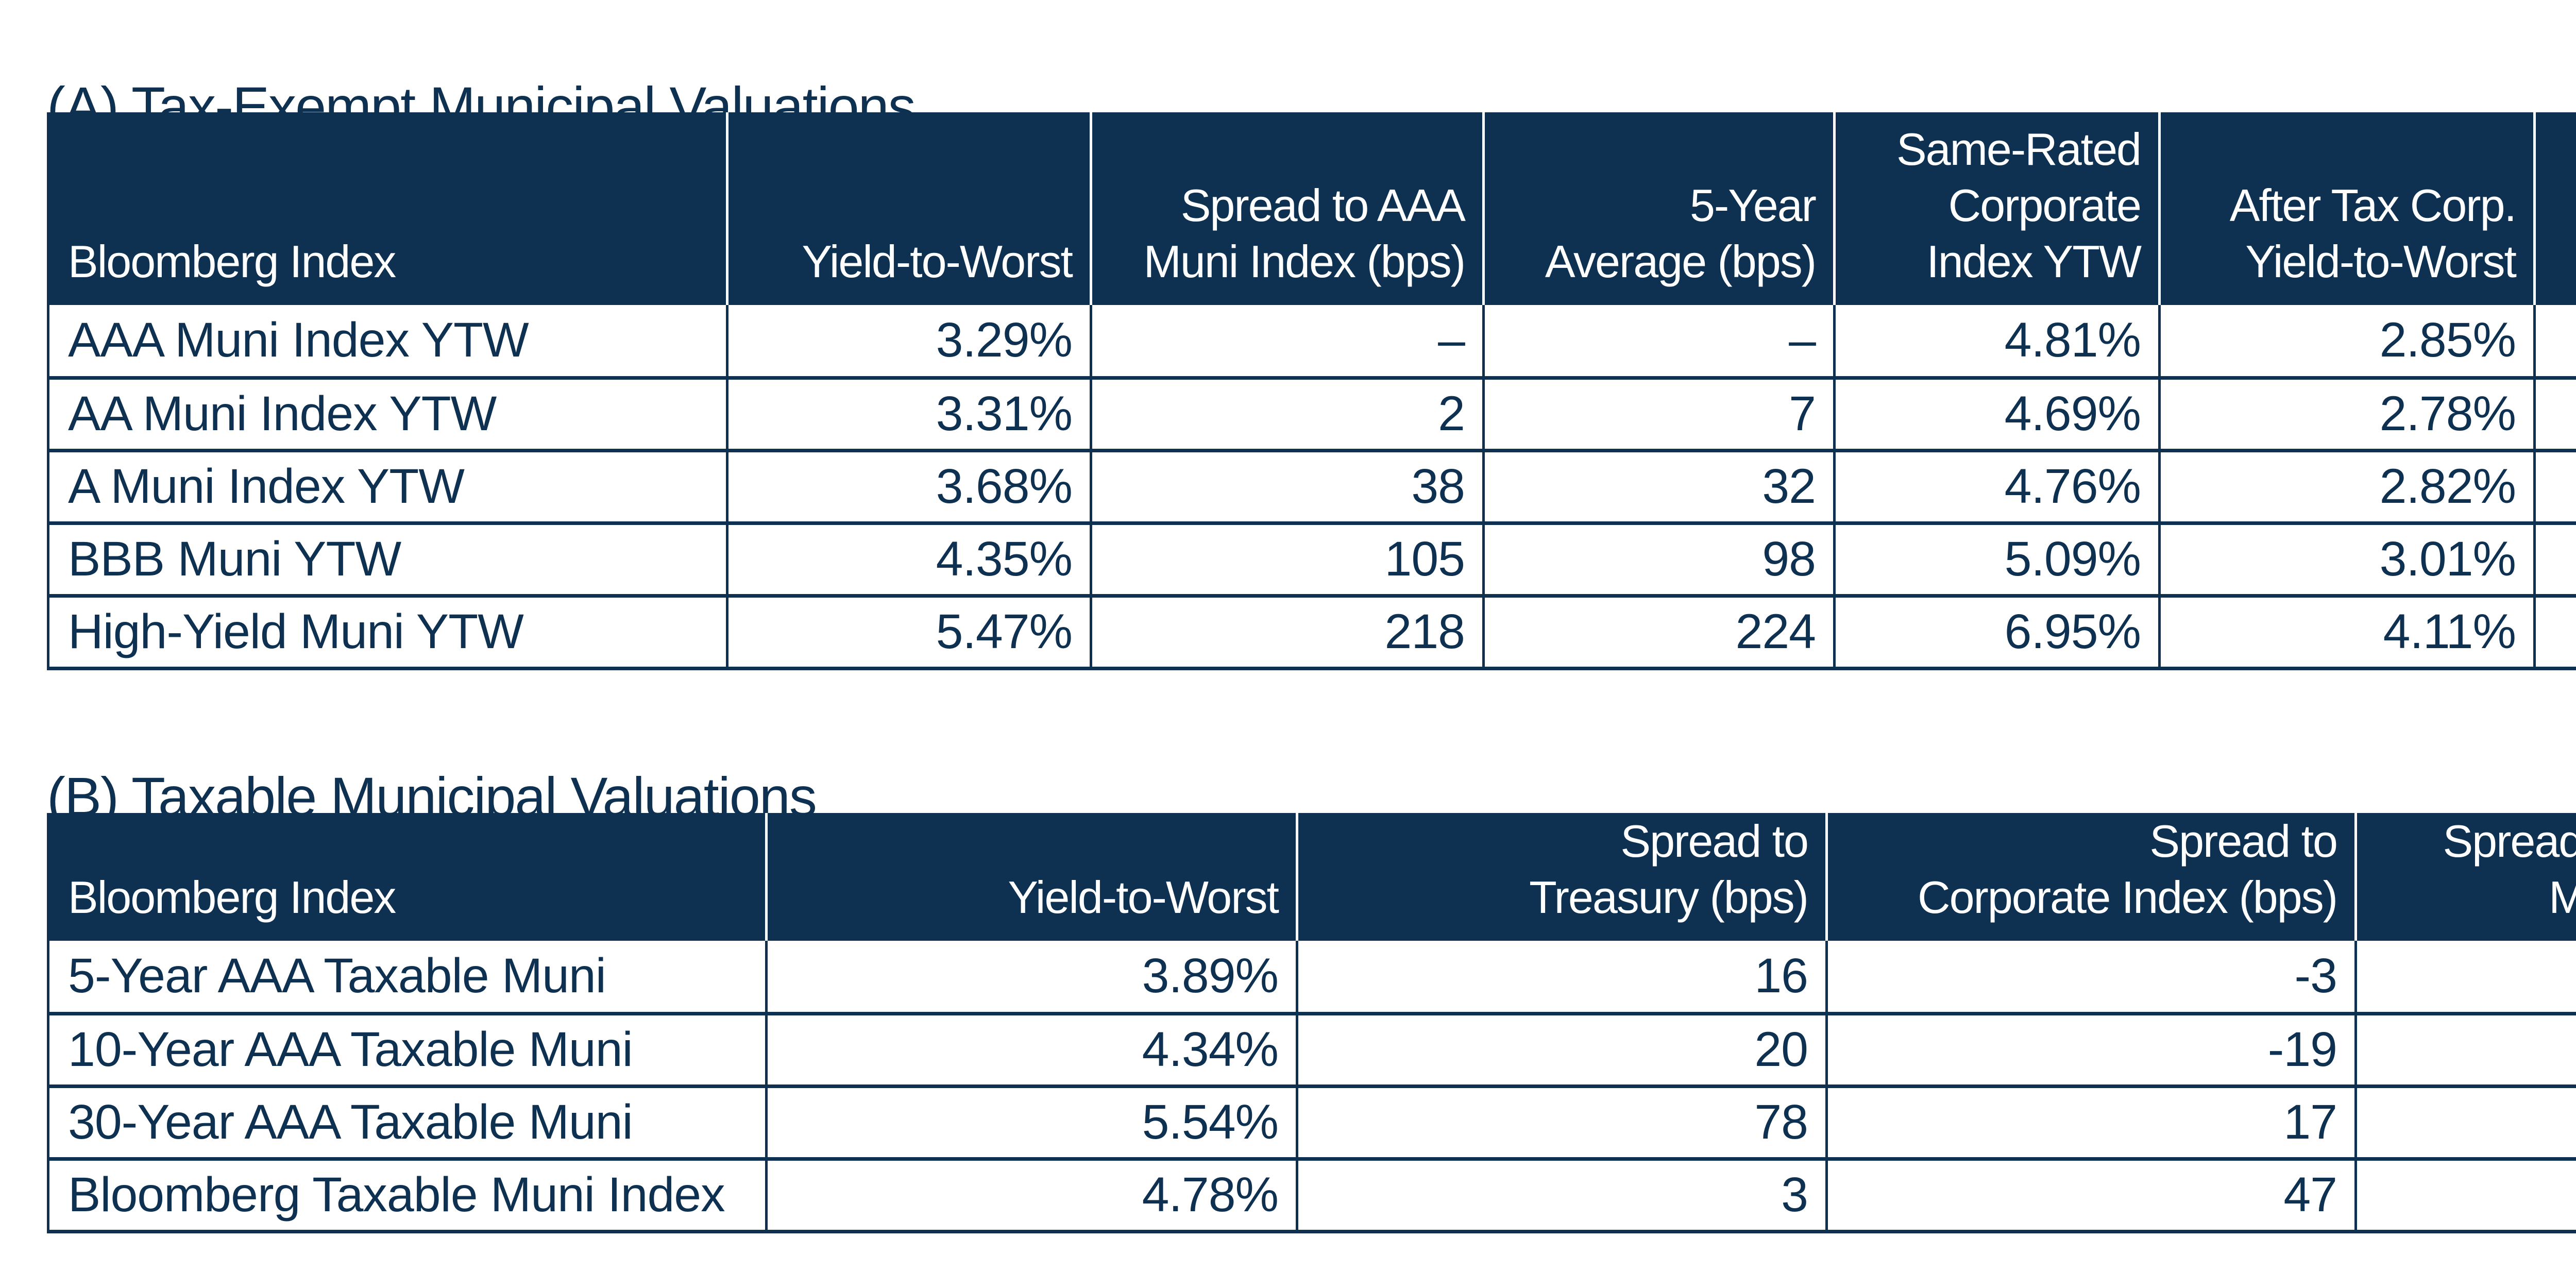 This screenshot has height=1288, width=2576. What do you see at coordinates (1997, 343) in the screenshot?
I see `value-cell: 4.81%` at bounding box center [1997, 343].